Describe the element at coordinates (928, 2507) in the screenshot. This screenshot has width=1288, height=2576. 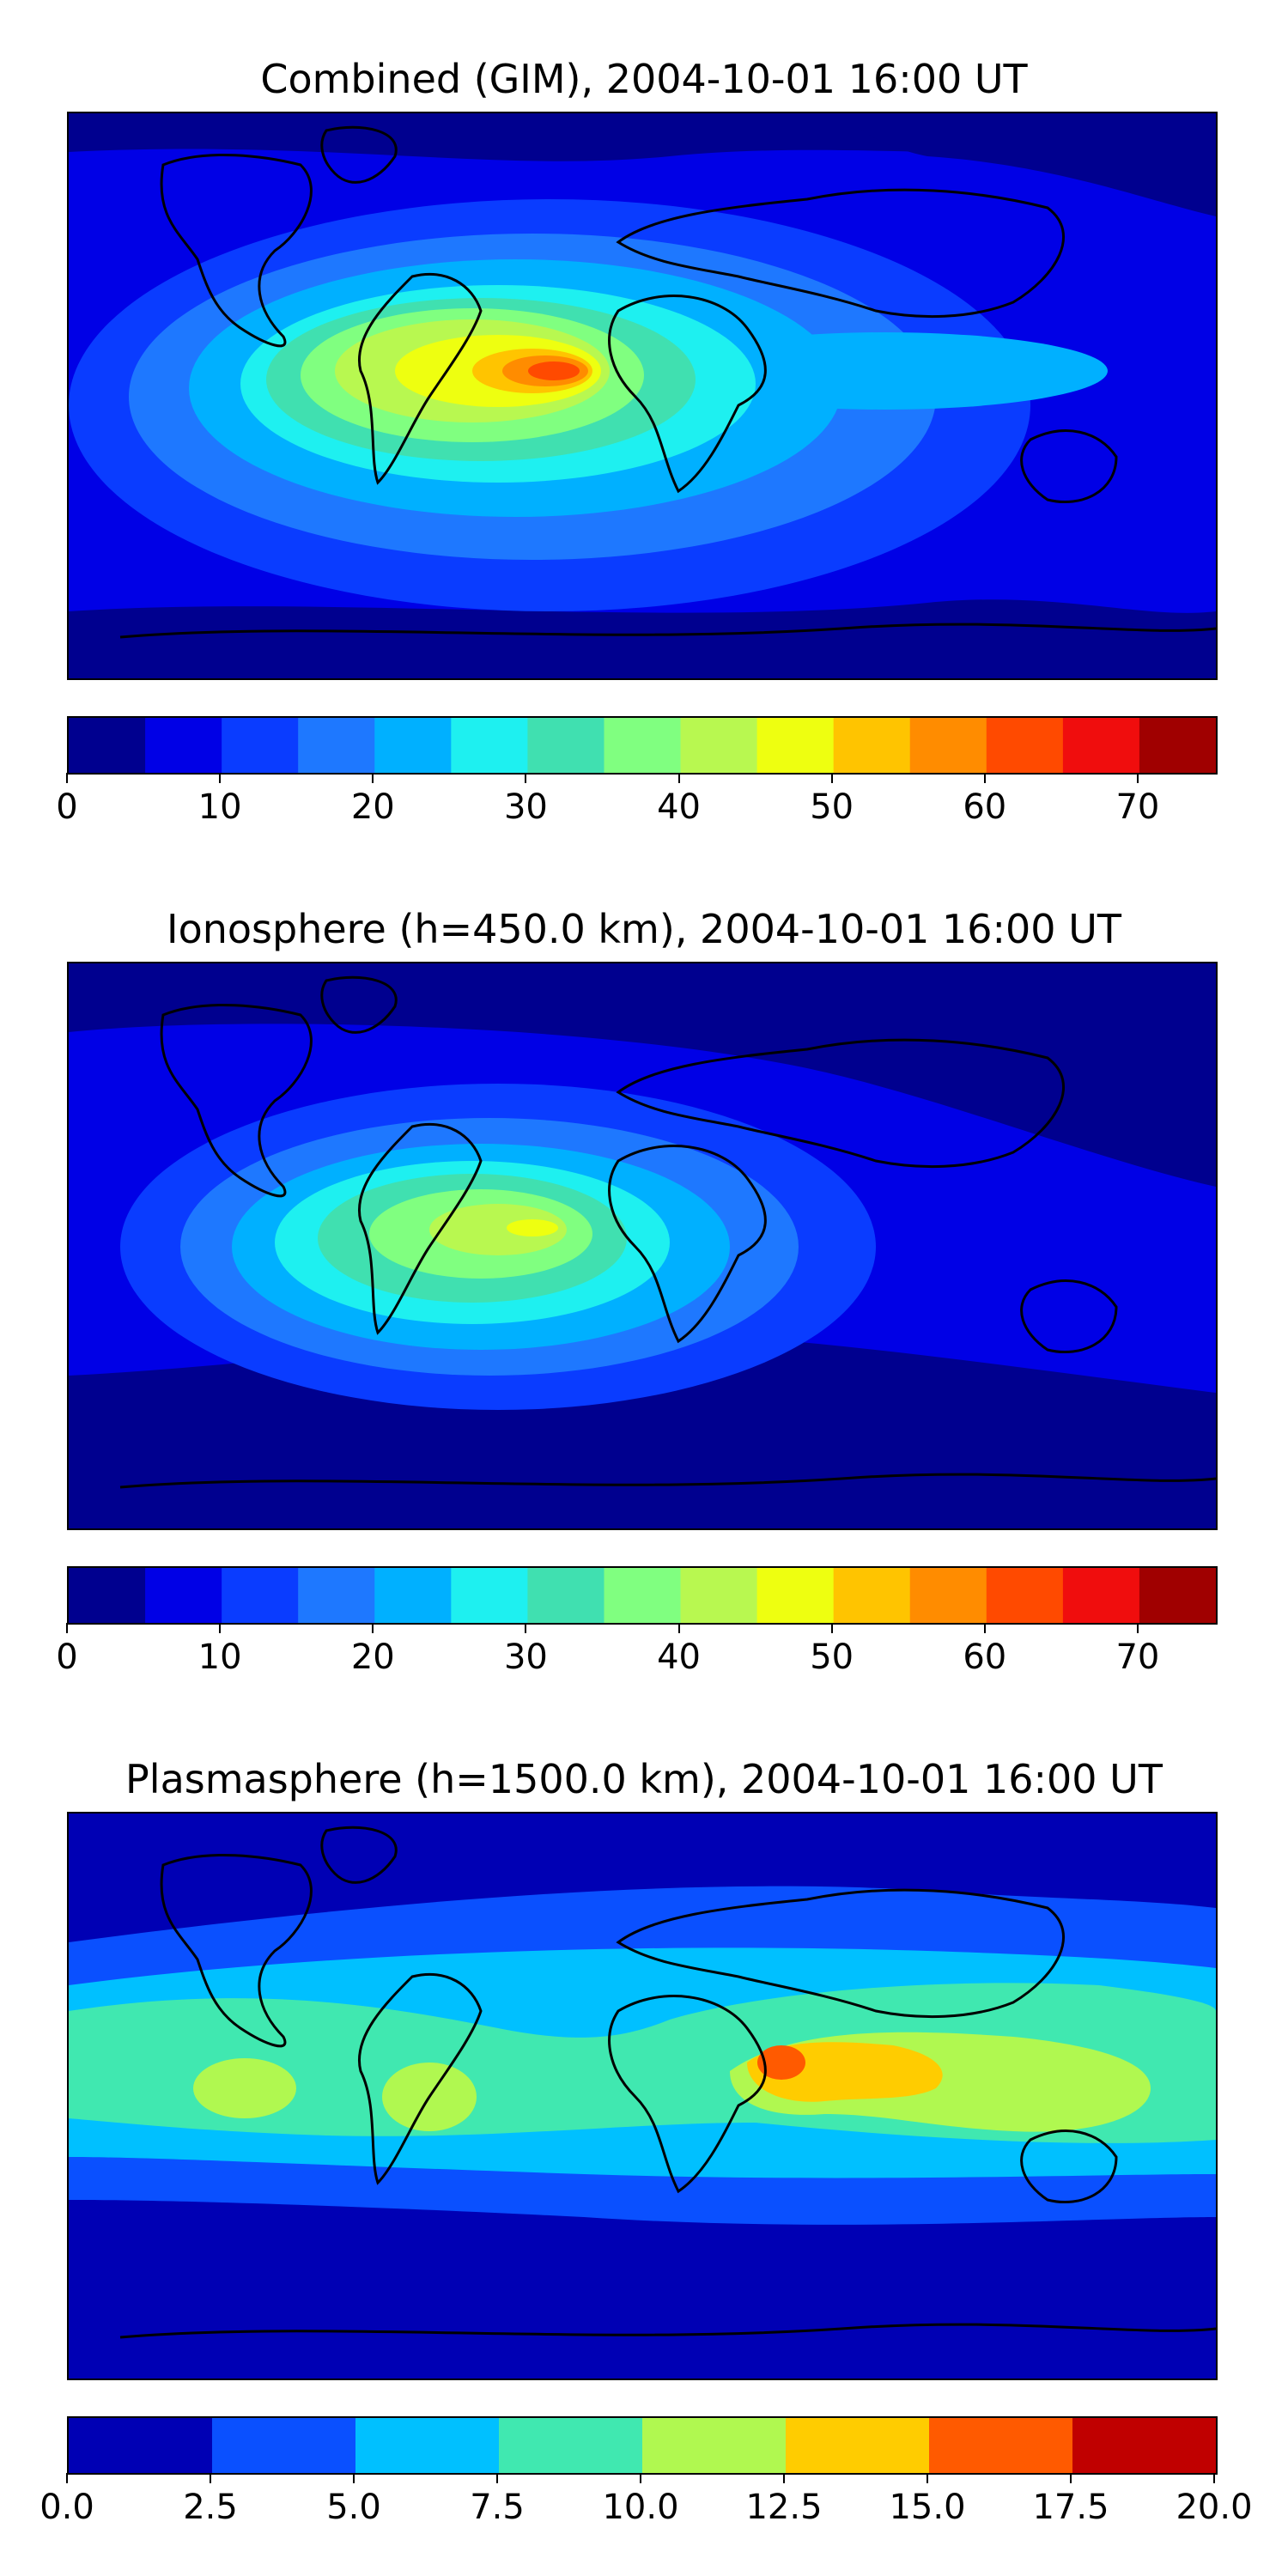
I see `tick-label: 15.0` at that location.